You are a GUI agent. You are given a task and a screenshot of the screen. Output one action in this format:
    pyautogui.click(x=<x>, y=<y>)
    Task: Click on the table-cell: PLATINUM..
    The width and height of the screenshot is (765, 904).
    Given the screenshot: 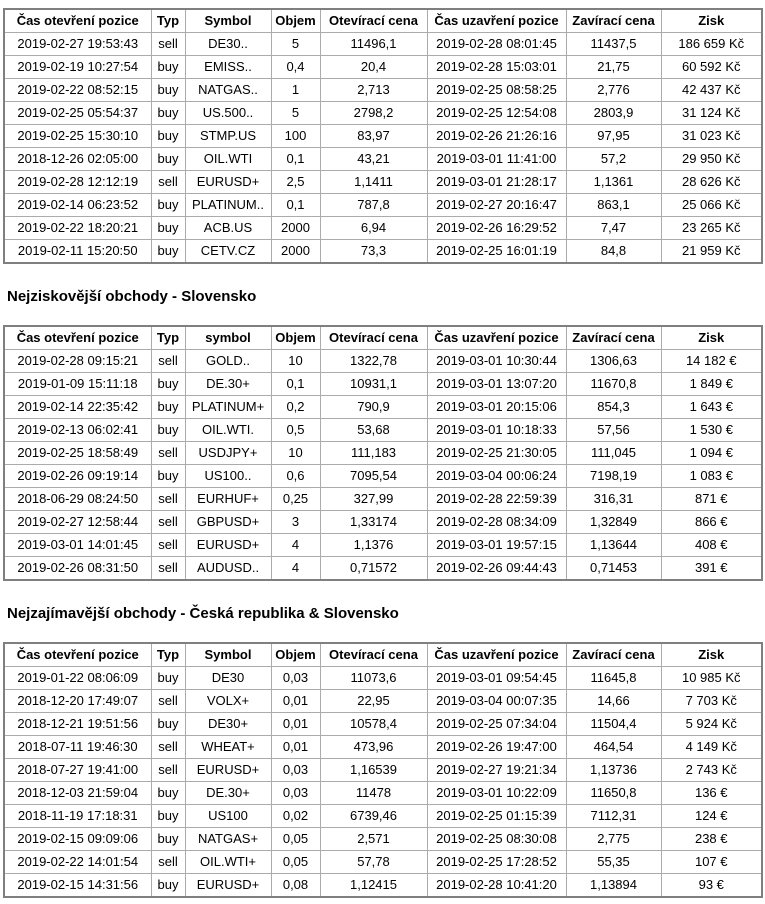 What is the action you would take?
    pyautogui.click(x=228, y=205)
    